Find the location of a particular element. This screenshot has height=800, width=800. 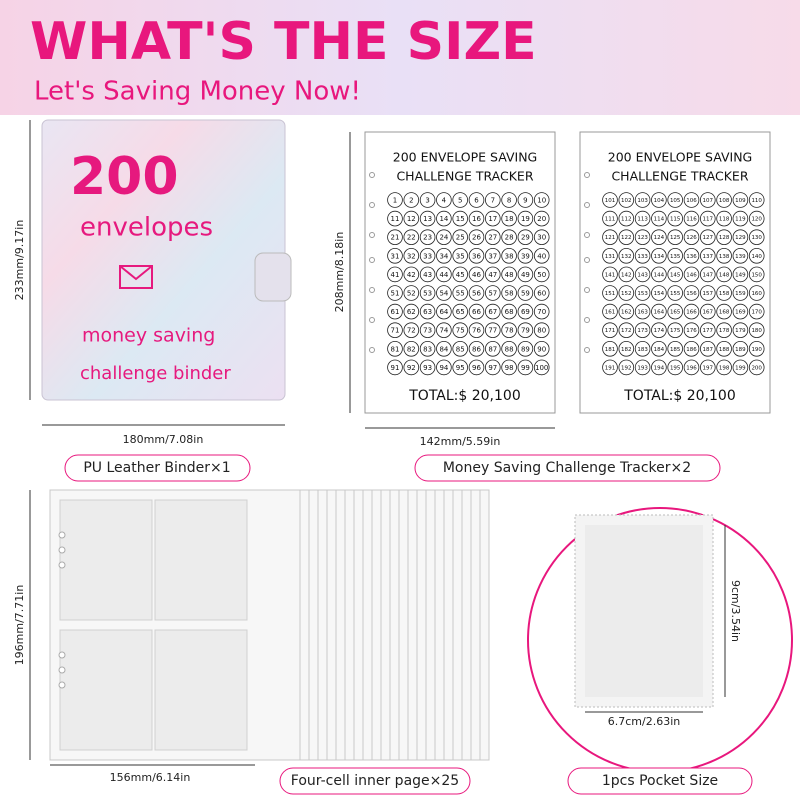

number: 101 is located at coordinates (610, 201).